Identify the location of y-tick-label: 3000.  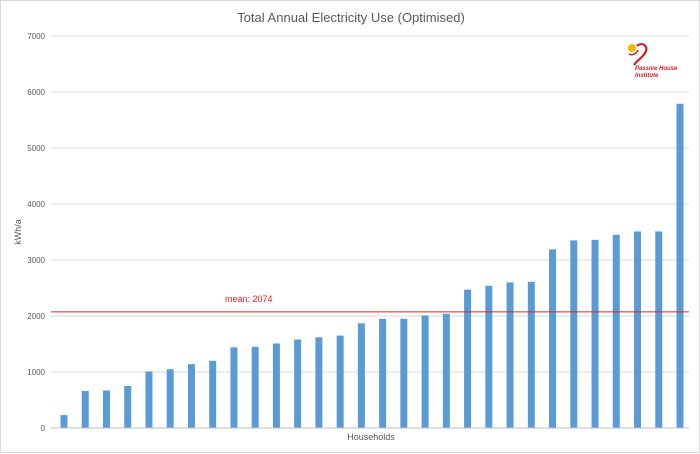
(36, 260).